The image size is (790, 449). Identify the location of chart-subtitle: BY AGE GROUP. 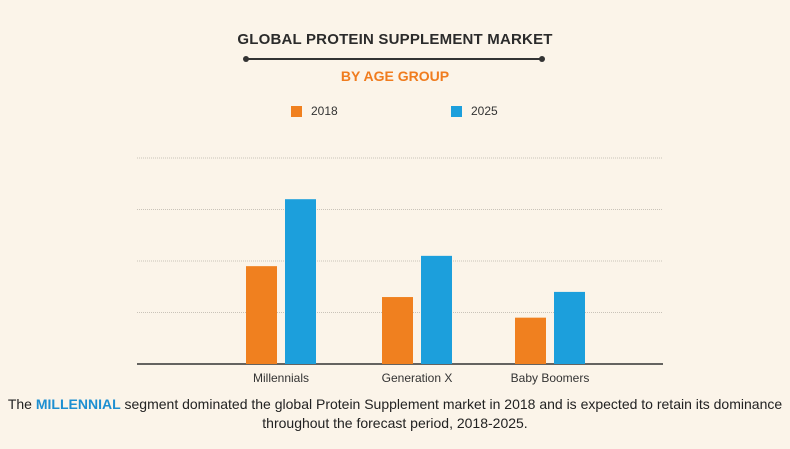
(395, 76).